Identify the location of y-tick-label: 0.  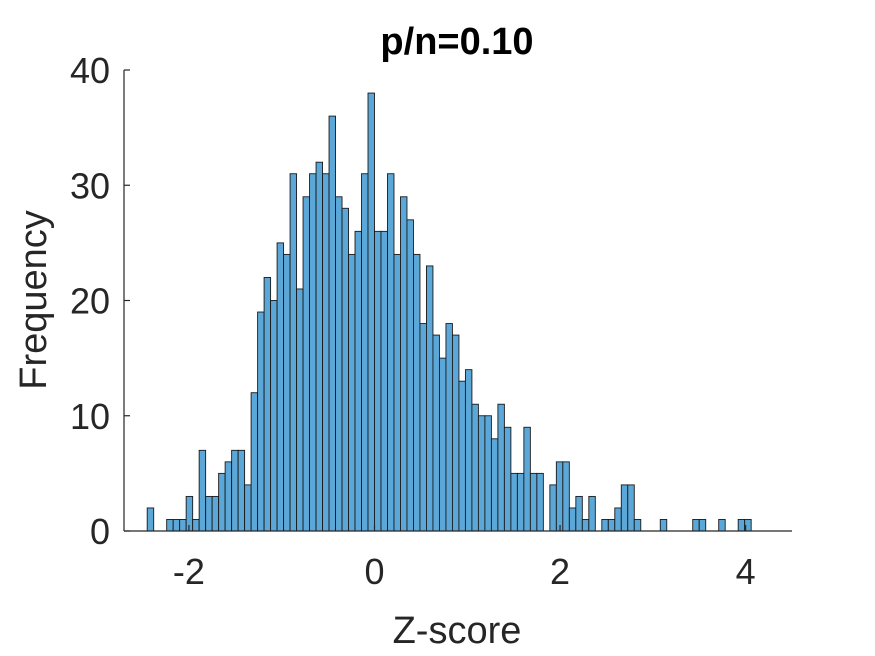
(100, 531).